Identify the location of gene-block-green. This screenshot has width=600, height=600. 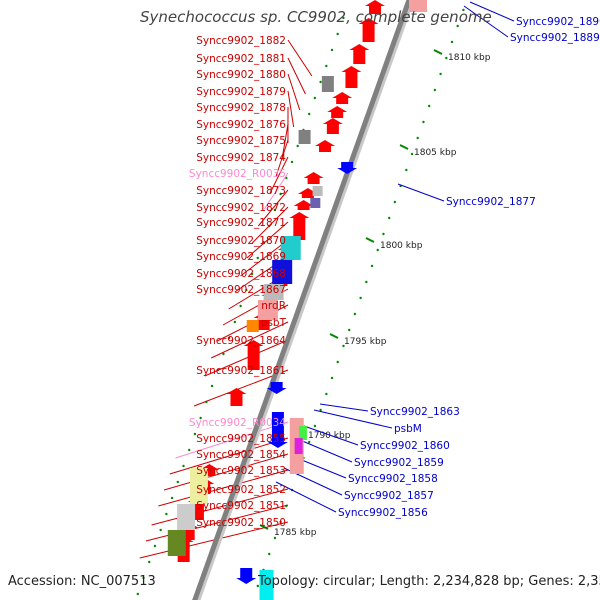
(302, 433).